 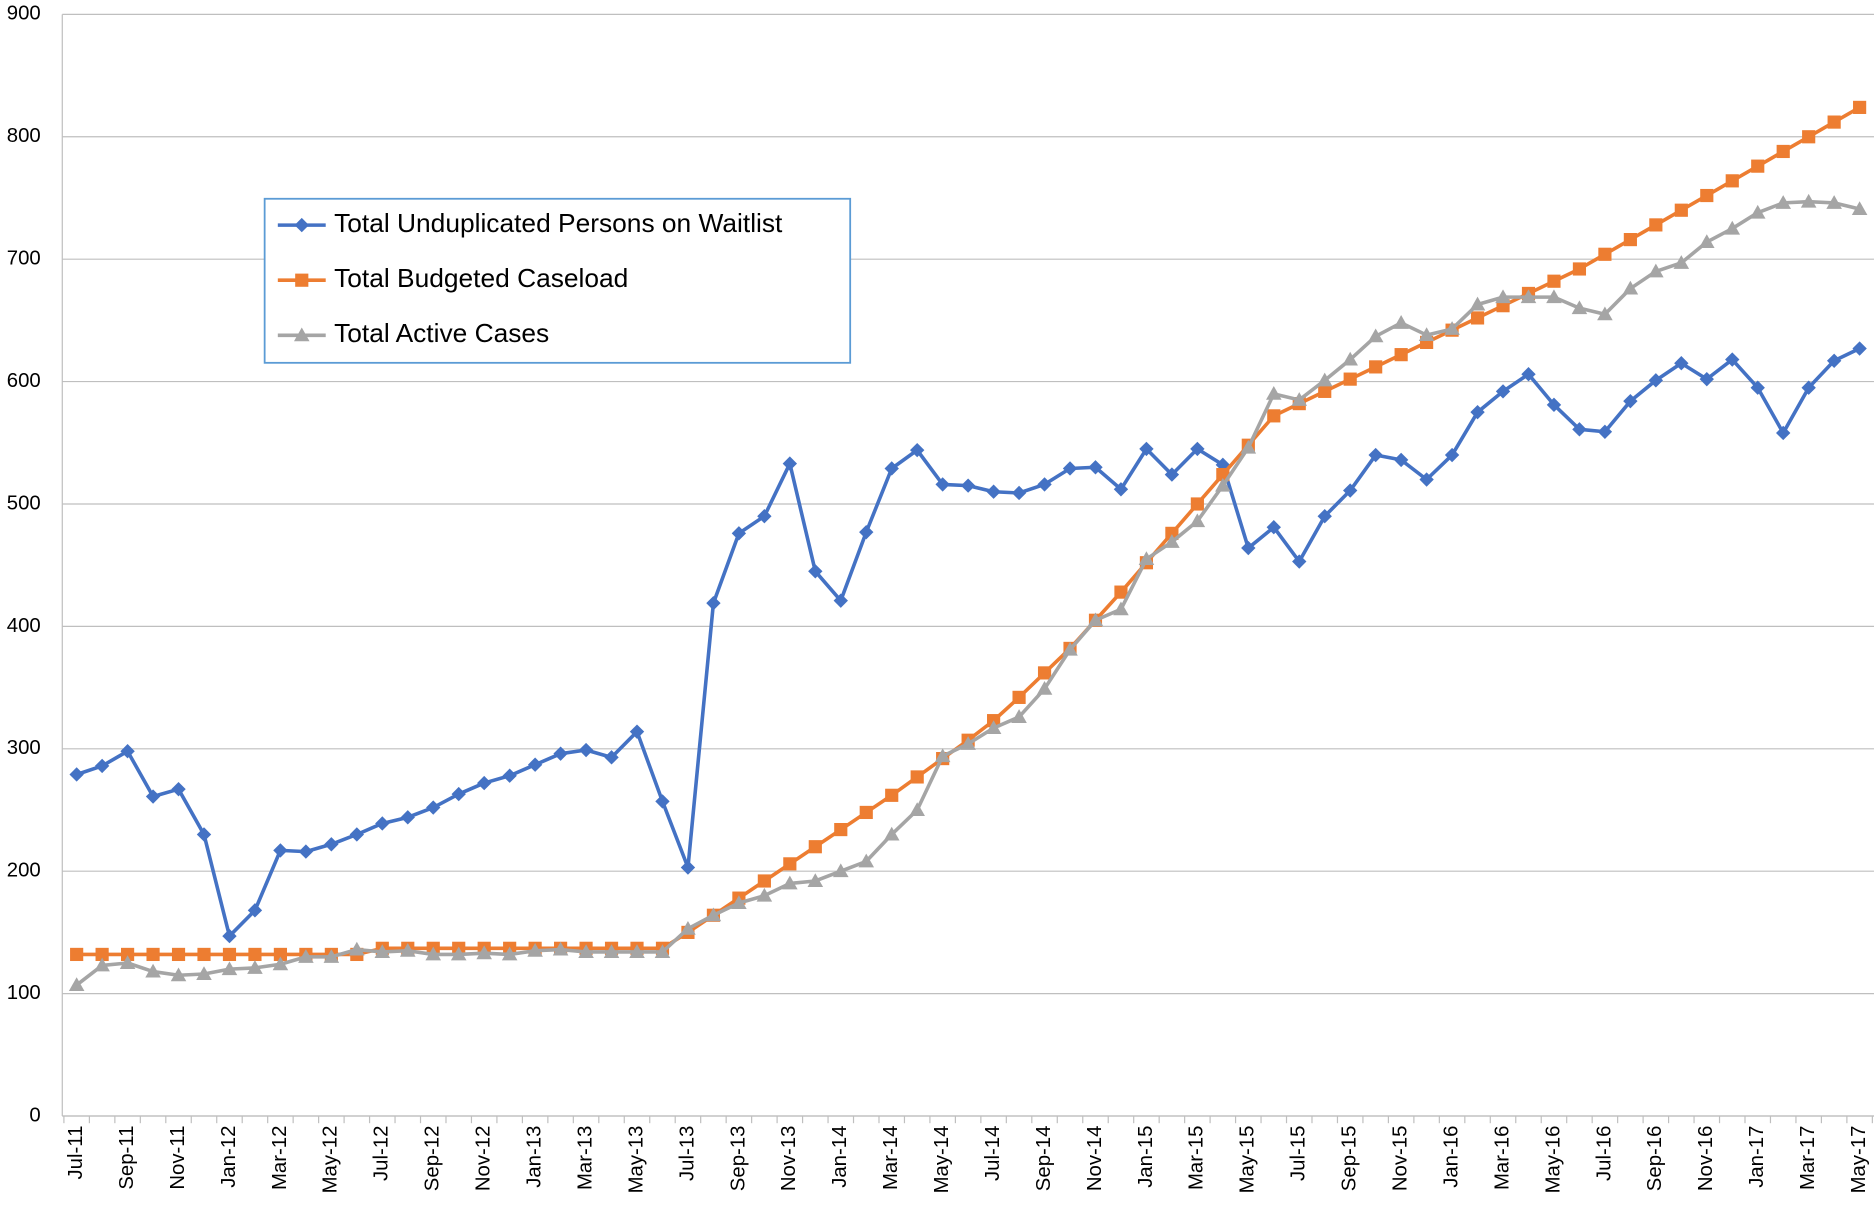 I want to click on y-tick-label: 300, so click(x=24, y=748).